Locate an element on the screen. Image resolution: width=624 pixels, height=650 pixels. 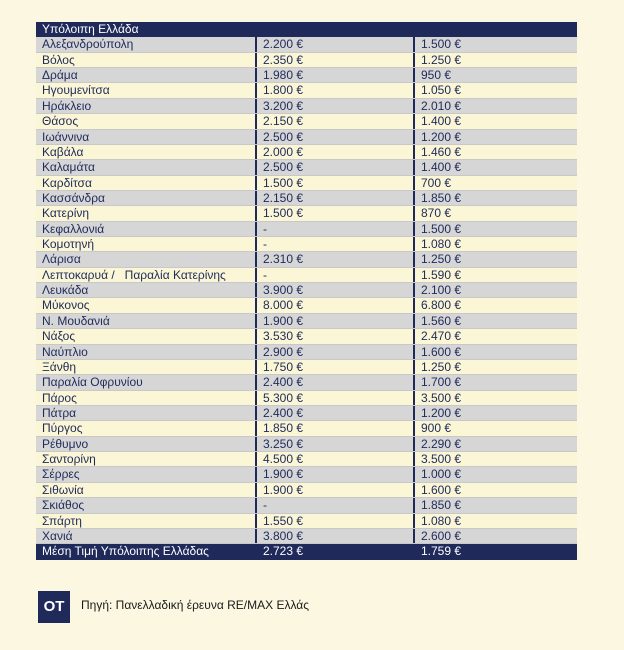
table-cell: Νάξος is located at coordinates (59, 336).